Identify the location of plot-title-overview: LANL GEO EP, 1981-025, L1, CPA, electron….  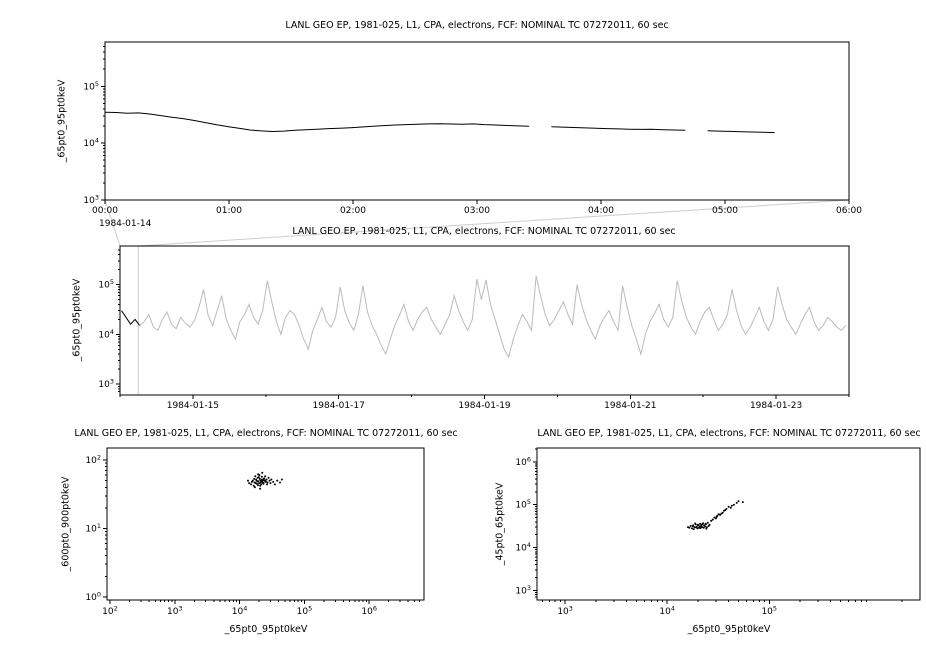
(484, 231).